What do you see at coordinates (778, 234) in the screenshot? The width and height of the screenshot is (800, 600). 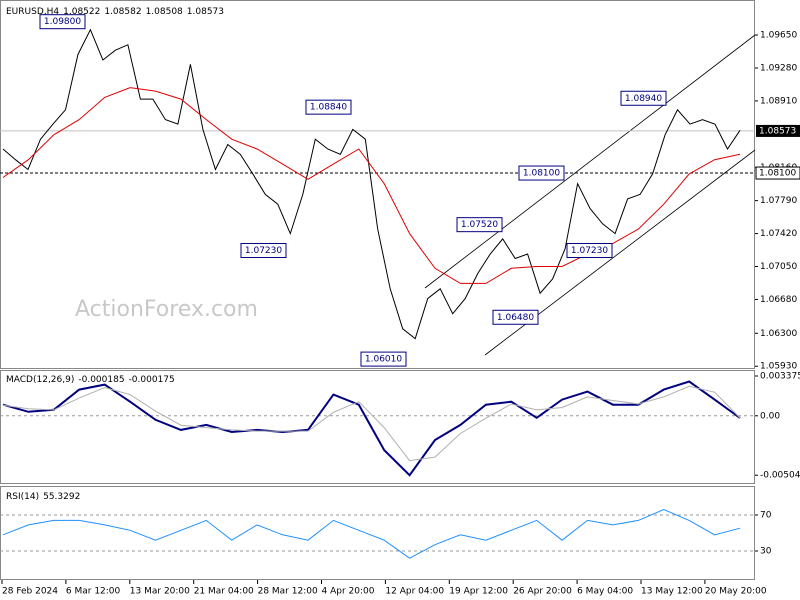 I see `y-tick-label: 1.07420` at bounding box center [778, 234].